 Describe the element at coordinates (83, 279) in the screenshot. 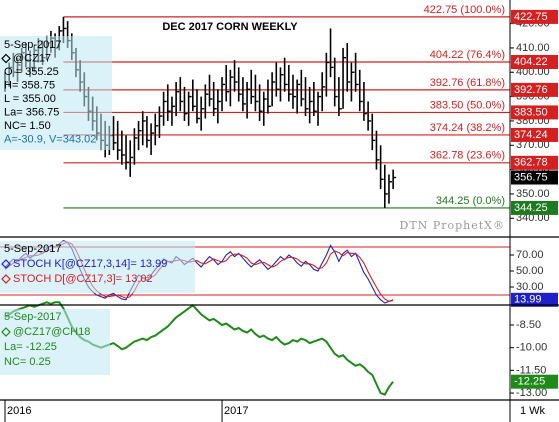

I see `legend-label: STOCH D[@CZ17,3]= 13.02` at that location.